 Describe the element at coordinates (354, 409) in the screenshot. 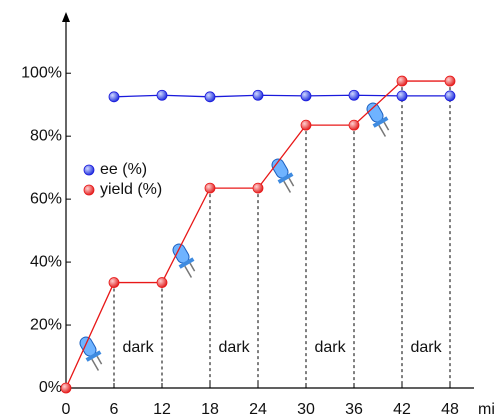

I see `x-tick-label: 36` at that location.